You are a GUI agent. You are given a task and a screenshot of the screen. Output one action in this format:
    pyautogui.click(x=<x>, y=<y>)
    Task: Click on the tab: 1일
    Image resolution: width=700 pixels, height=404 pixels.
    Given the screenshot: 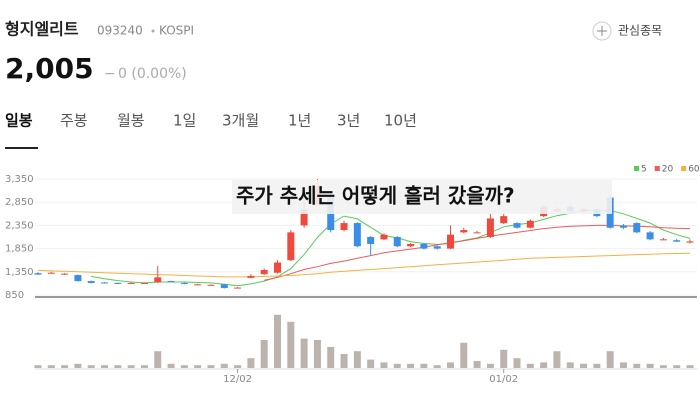 What is the action you would take?
    pyautogui.click(x=184, y=121)
    